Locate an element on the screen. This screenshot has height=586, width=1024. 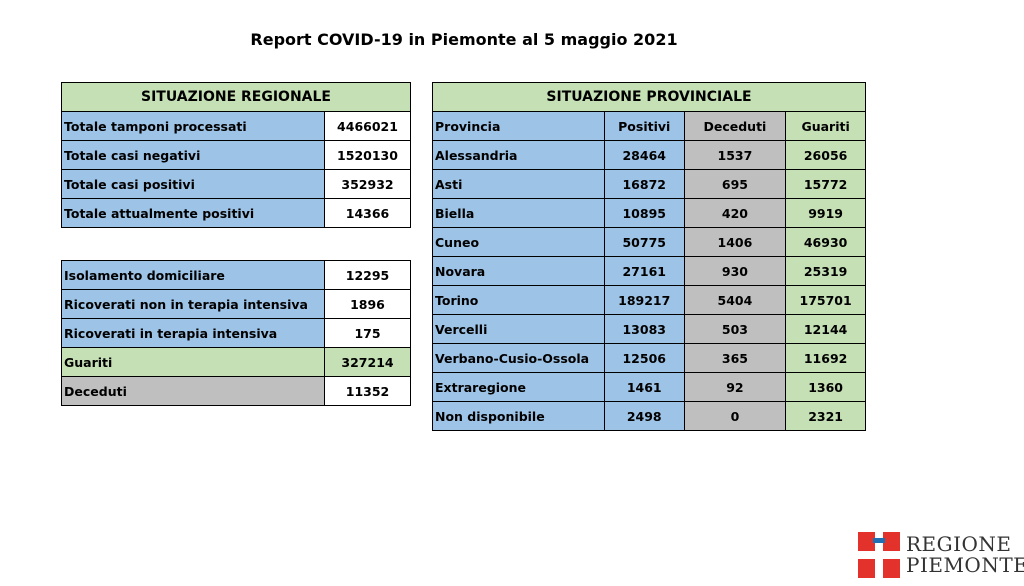
guariti-value: 175701 is located at coordinates (825, 300).